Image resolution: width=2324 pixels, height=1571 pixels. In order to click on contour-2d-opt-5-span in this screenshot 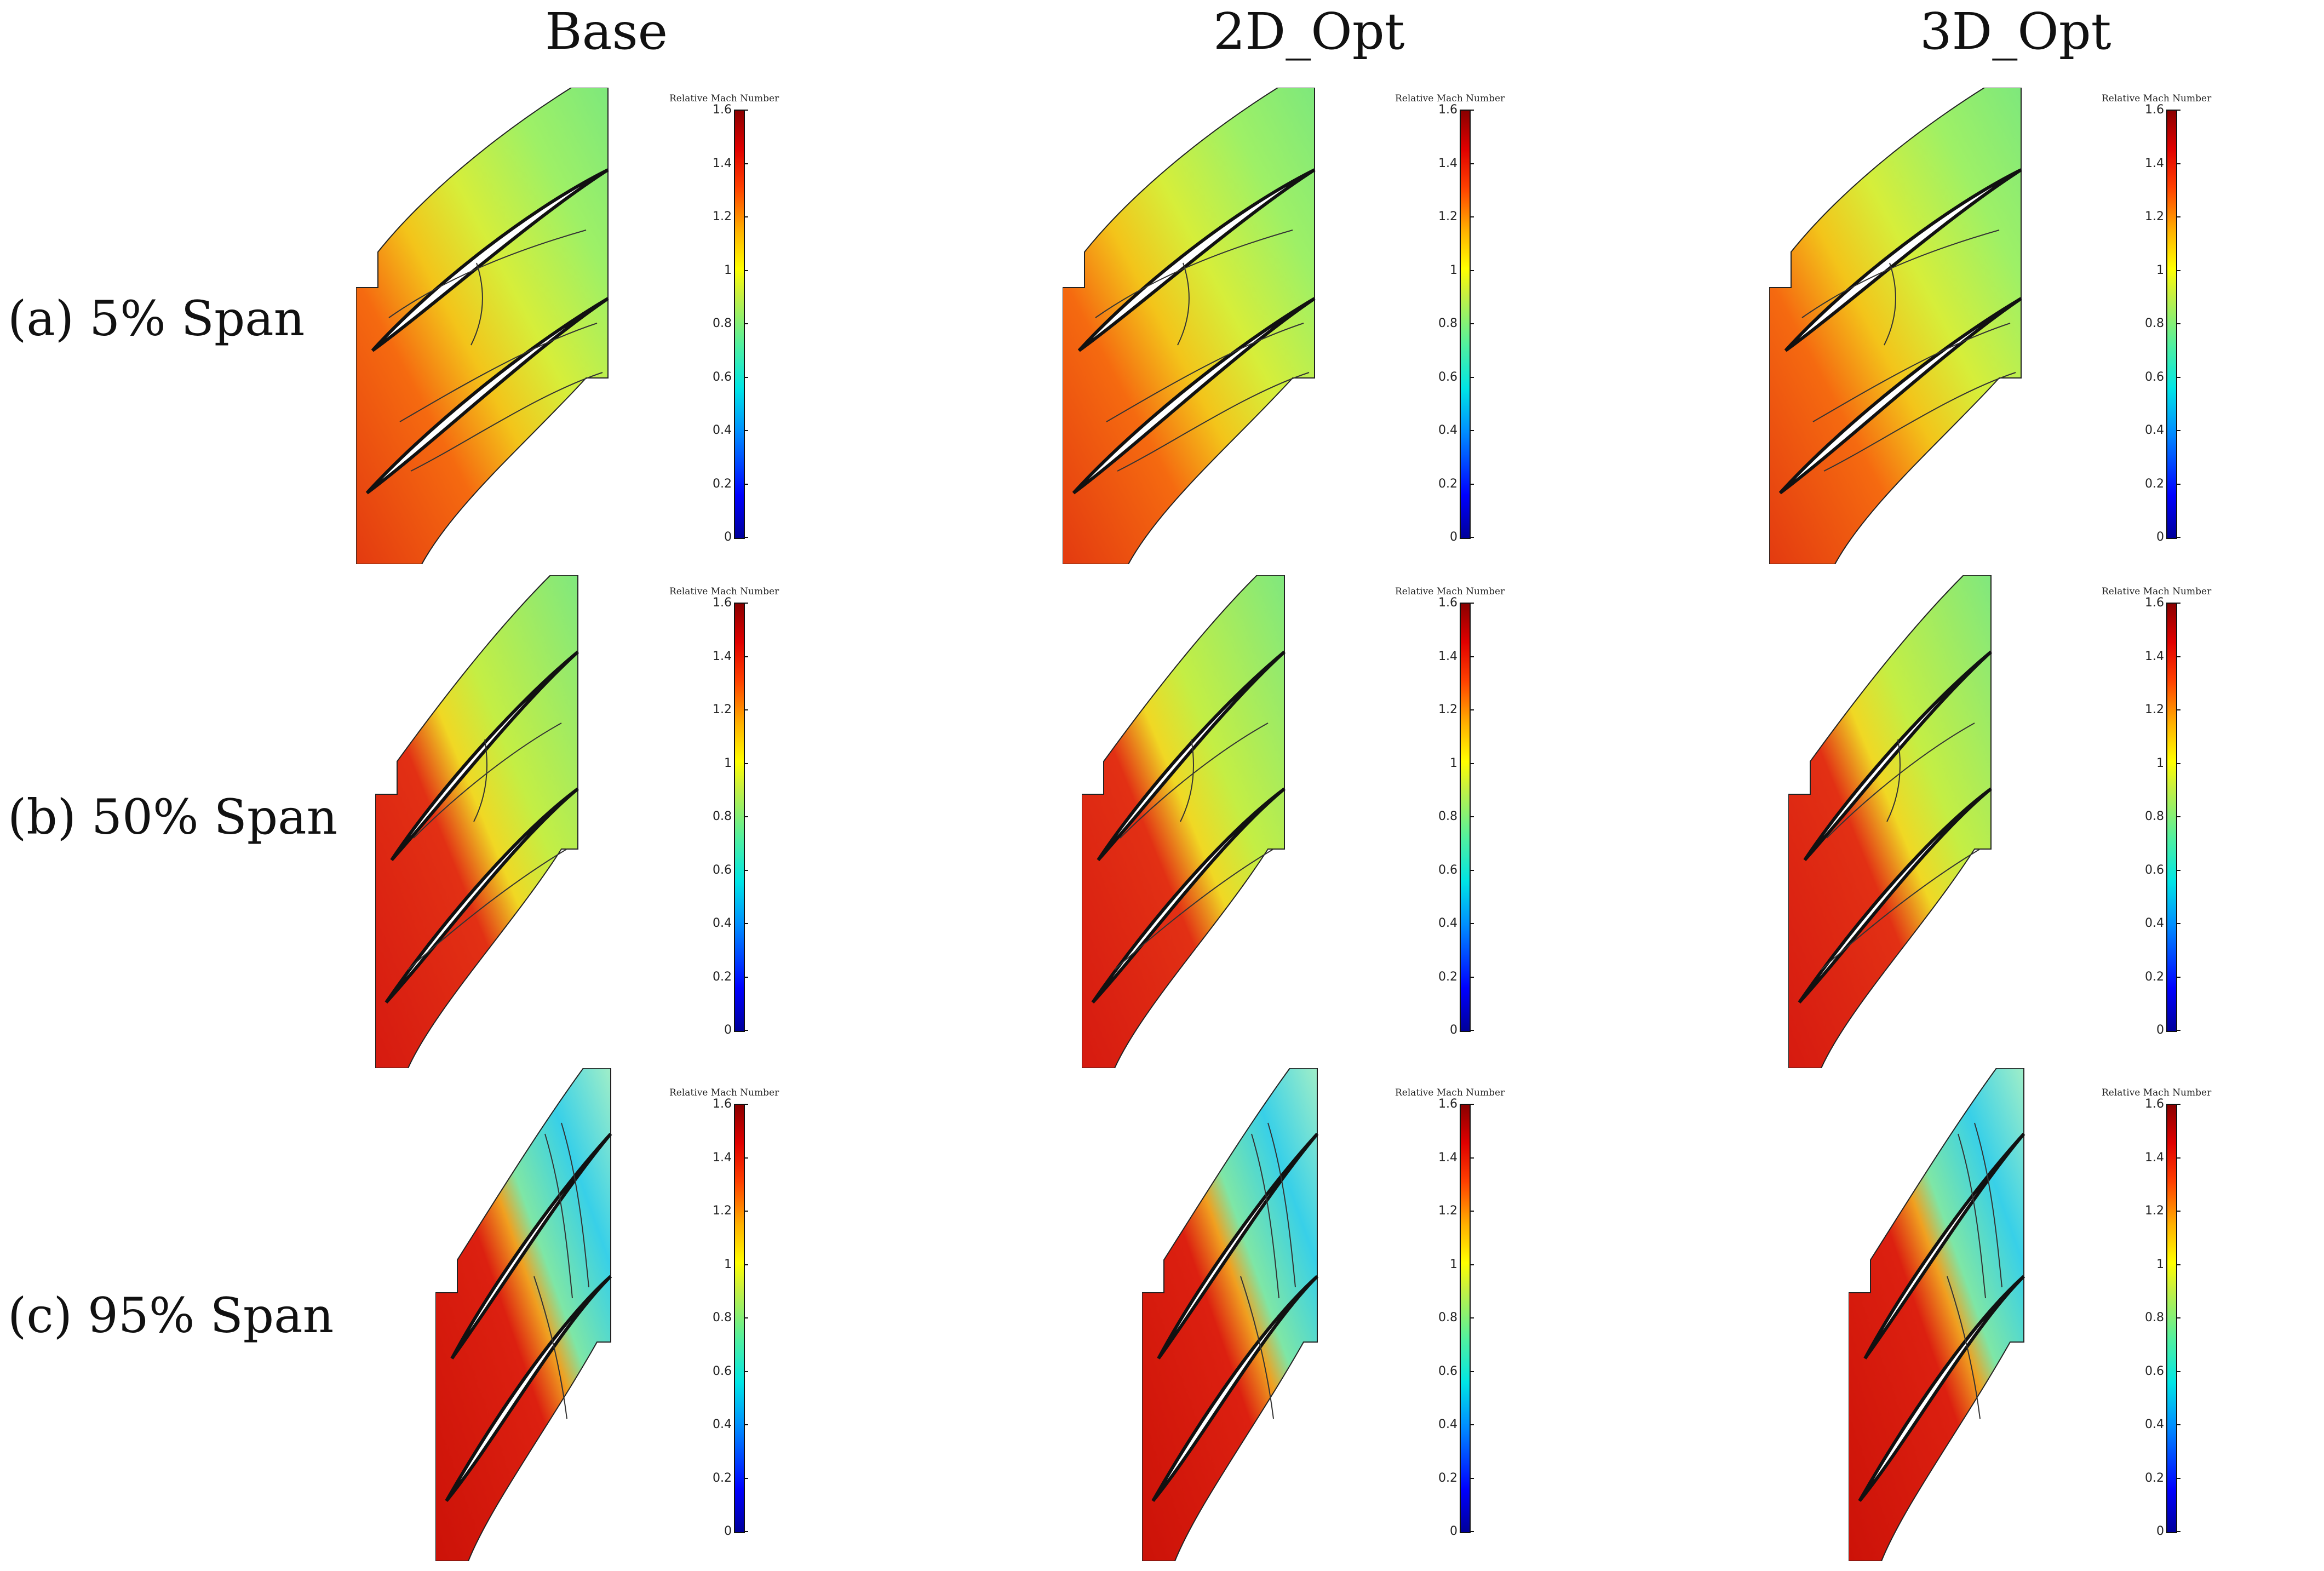, I will do `click(1190, 326)`.